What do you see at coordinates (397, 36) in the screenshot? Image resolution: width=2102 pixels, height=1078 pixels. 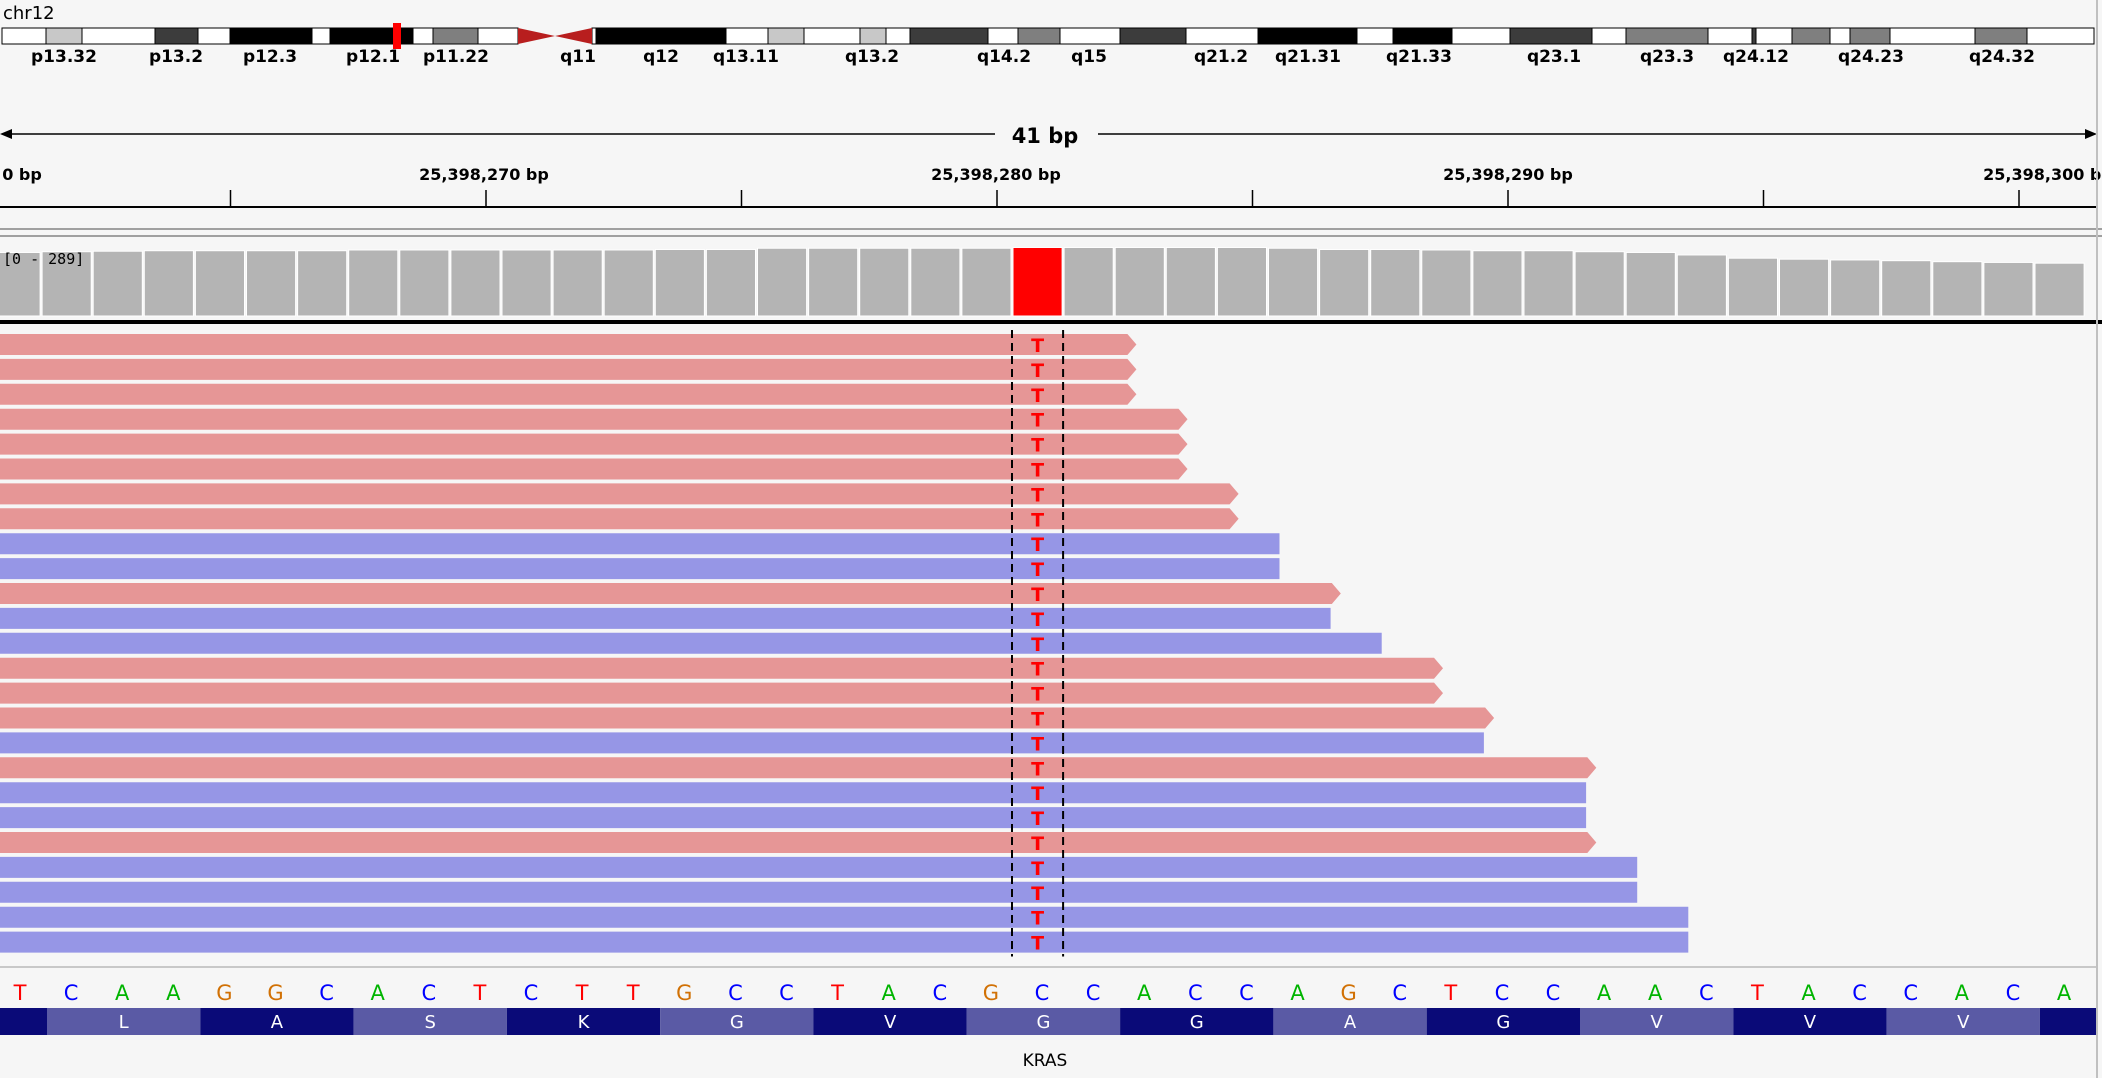 I see `current-view-indicator` at bounding box center [397, 36].